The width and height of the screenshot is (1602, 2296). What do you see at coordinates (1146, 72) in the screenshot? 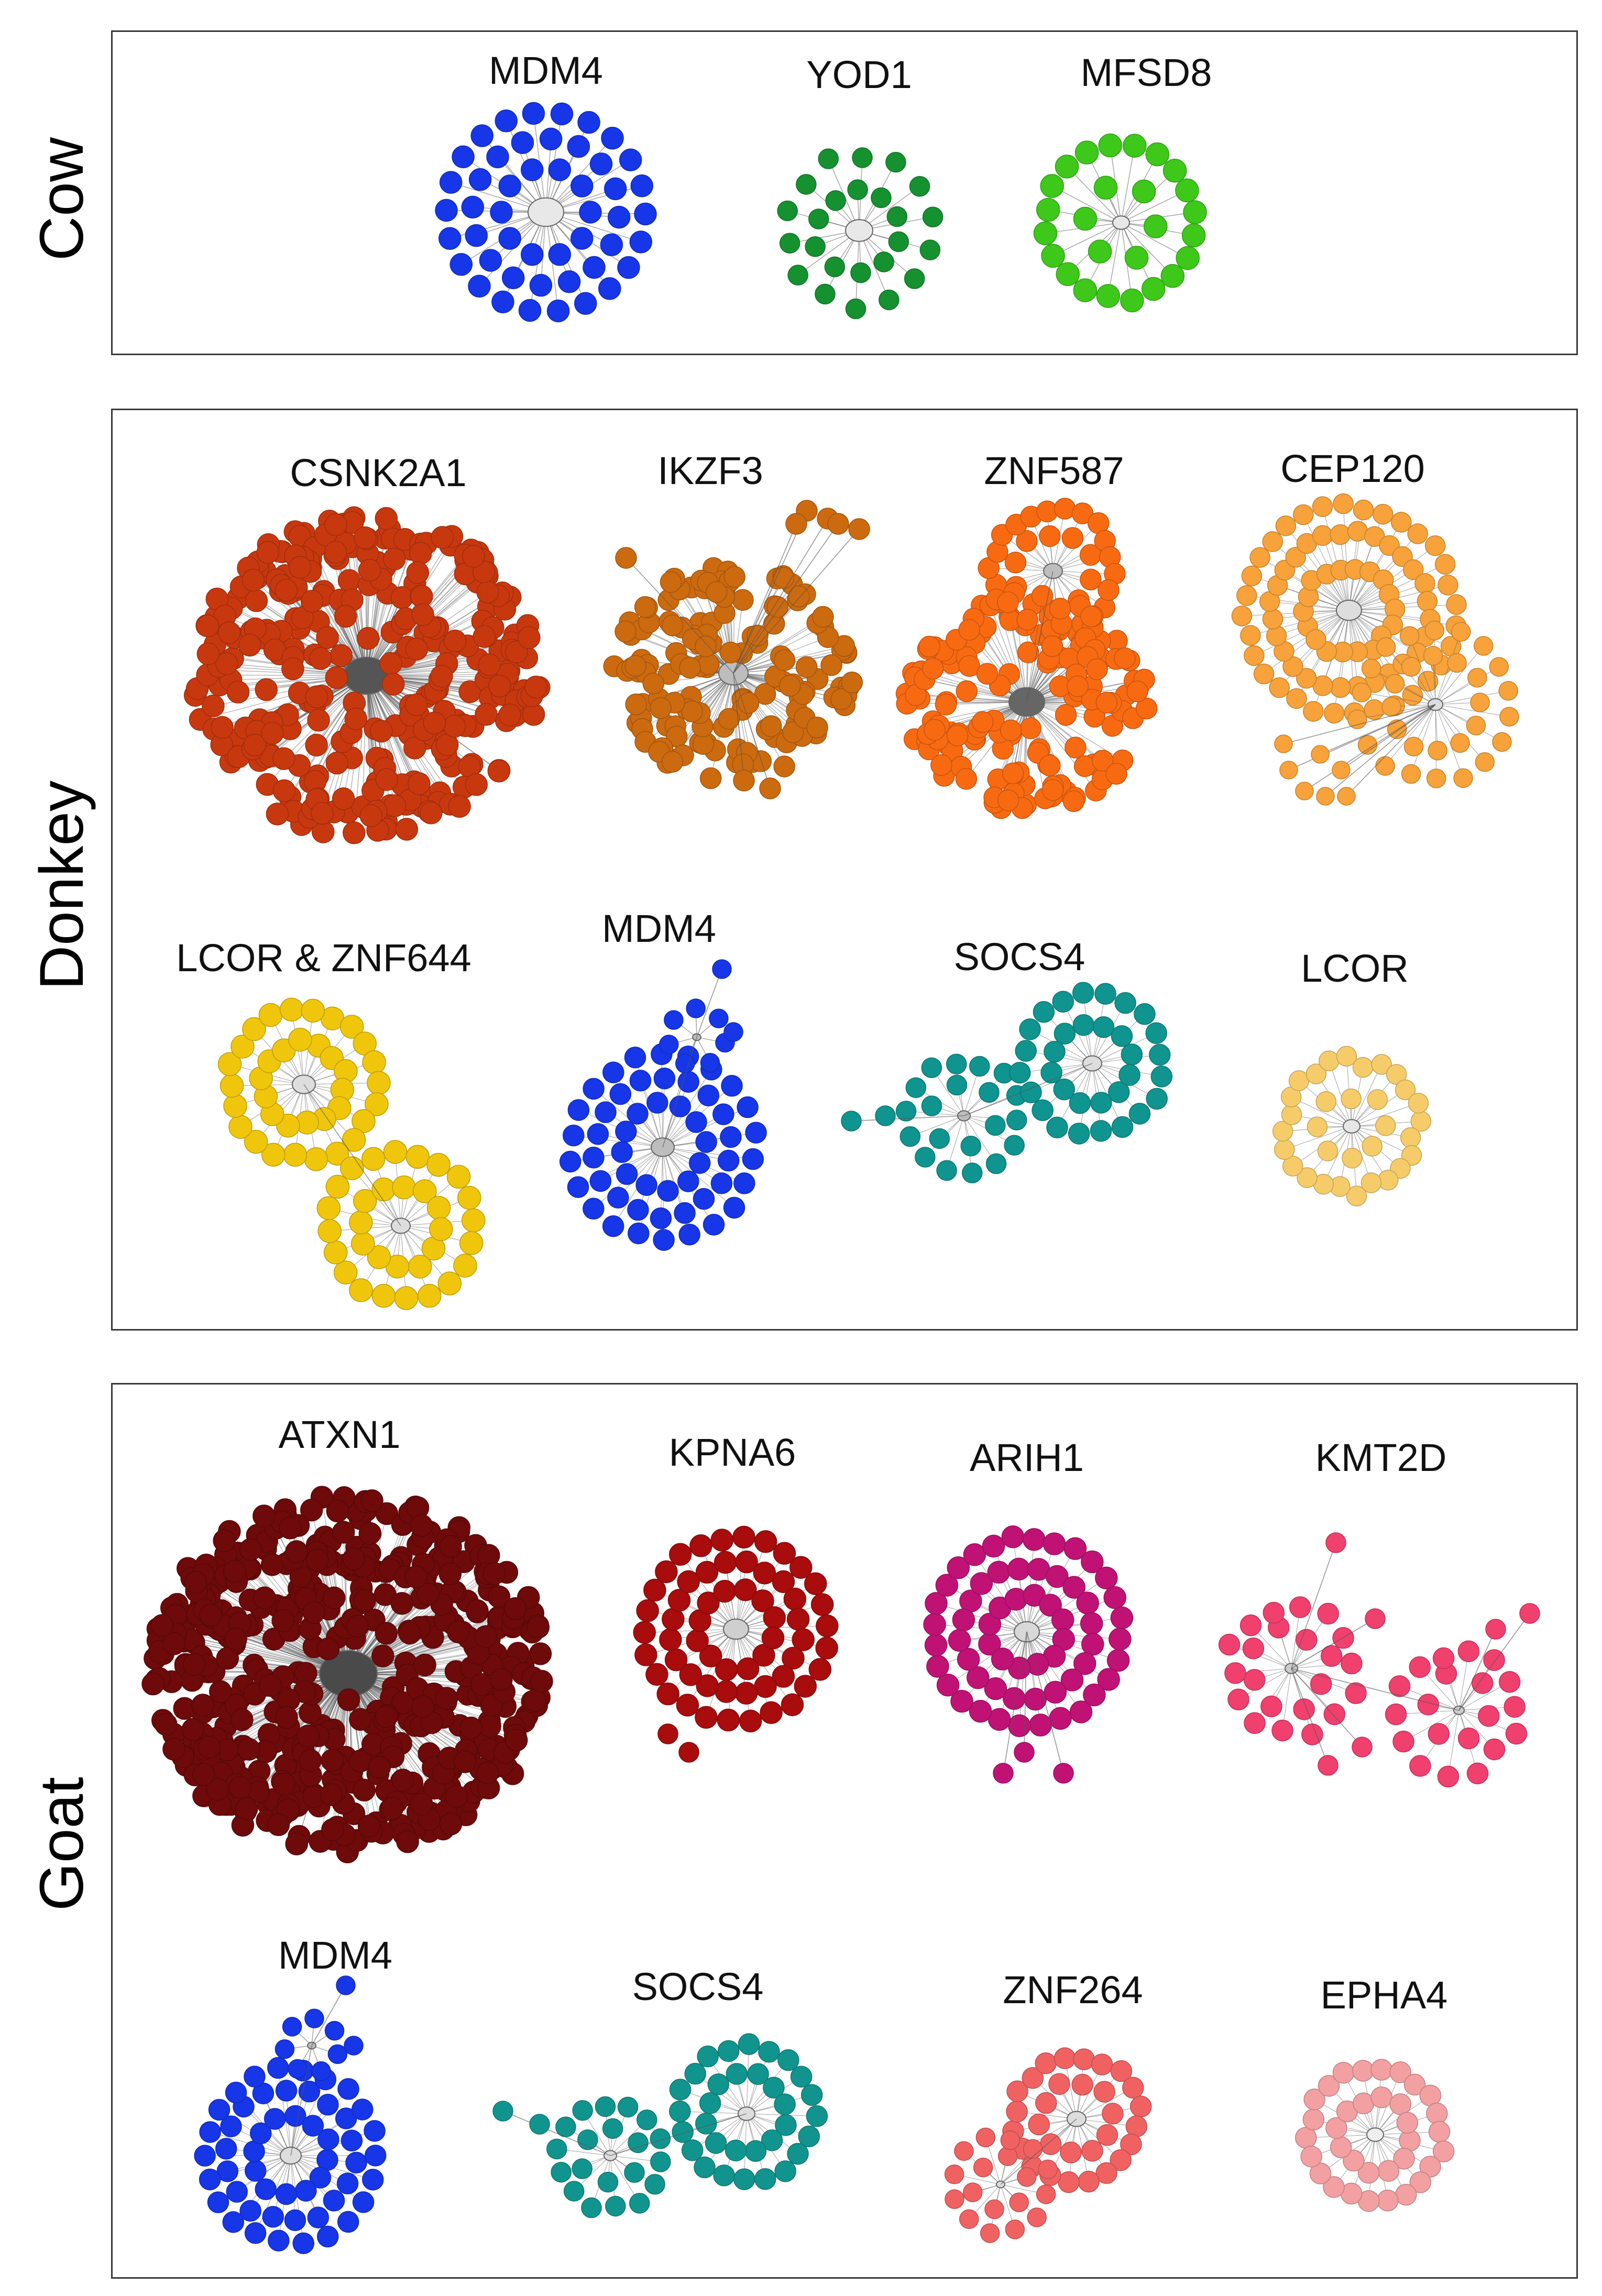
I see `gene-label-cow-mfsd8: MFSD8` at bounding box center [1146, 72].